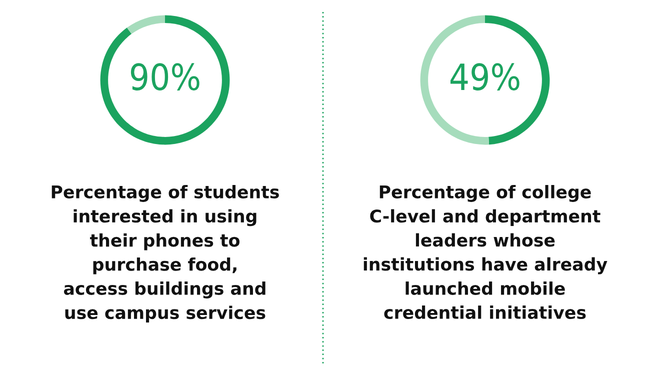 The width and height of the screenshot is (646, 373). What do you see at coordinates (165, 253) in the screenshot?
I see `text: Percentage of students interested in using their phones to purchase food, access buildings and use campus services` at bounding box center [165, 253].